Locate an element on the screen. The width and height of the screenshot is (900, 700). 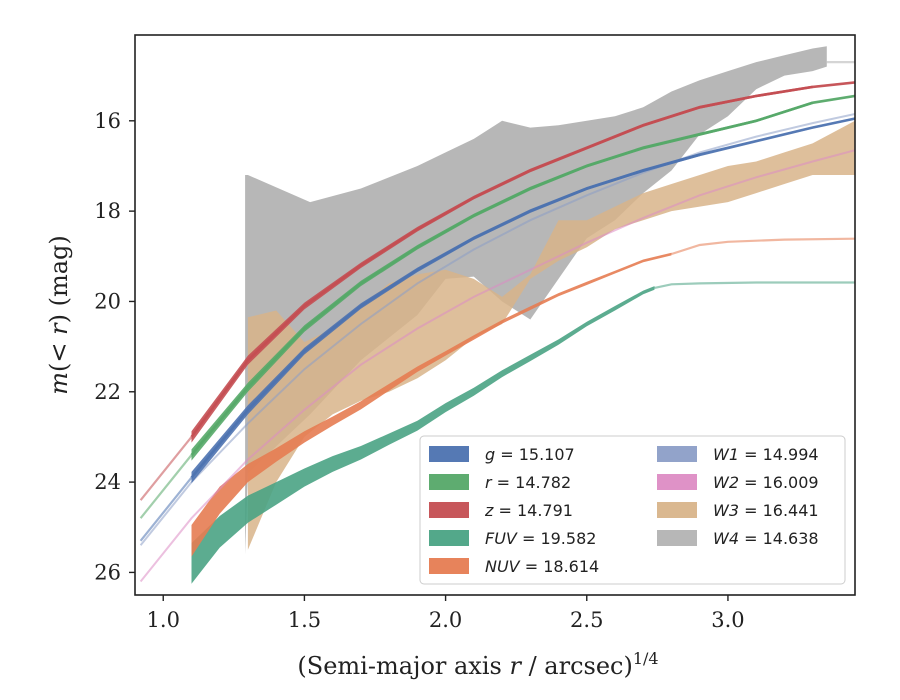
y-tick-label: 26 is located at coordinates (107, 572).